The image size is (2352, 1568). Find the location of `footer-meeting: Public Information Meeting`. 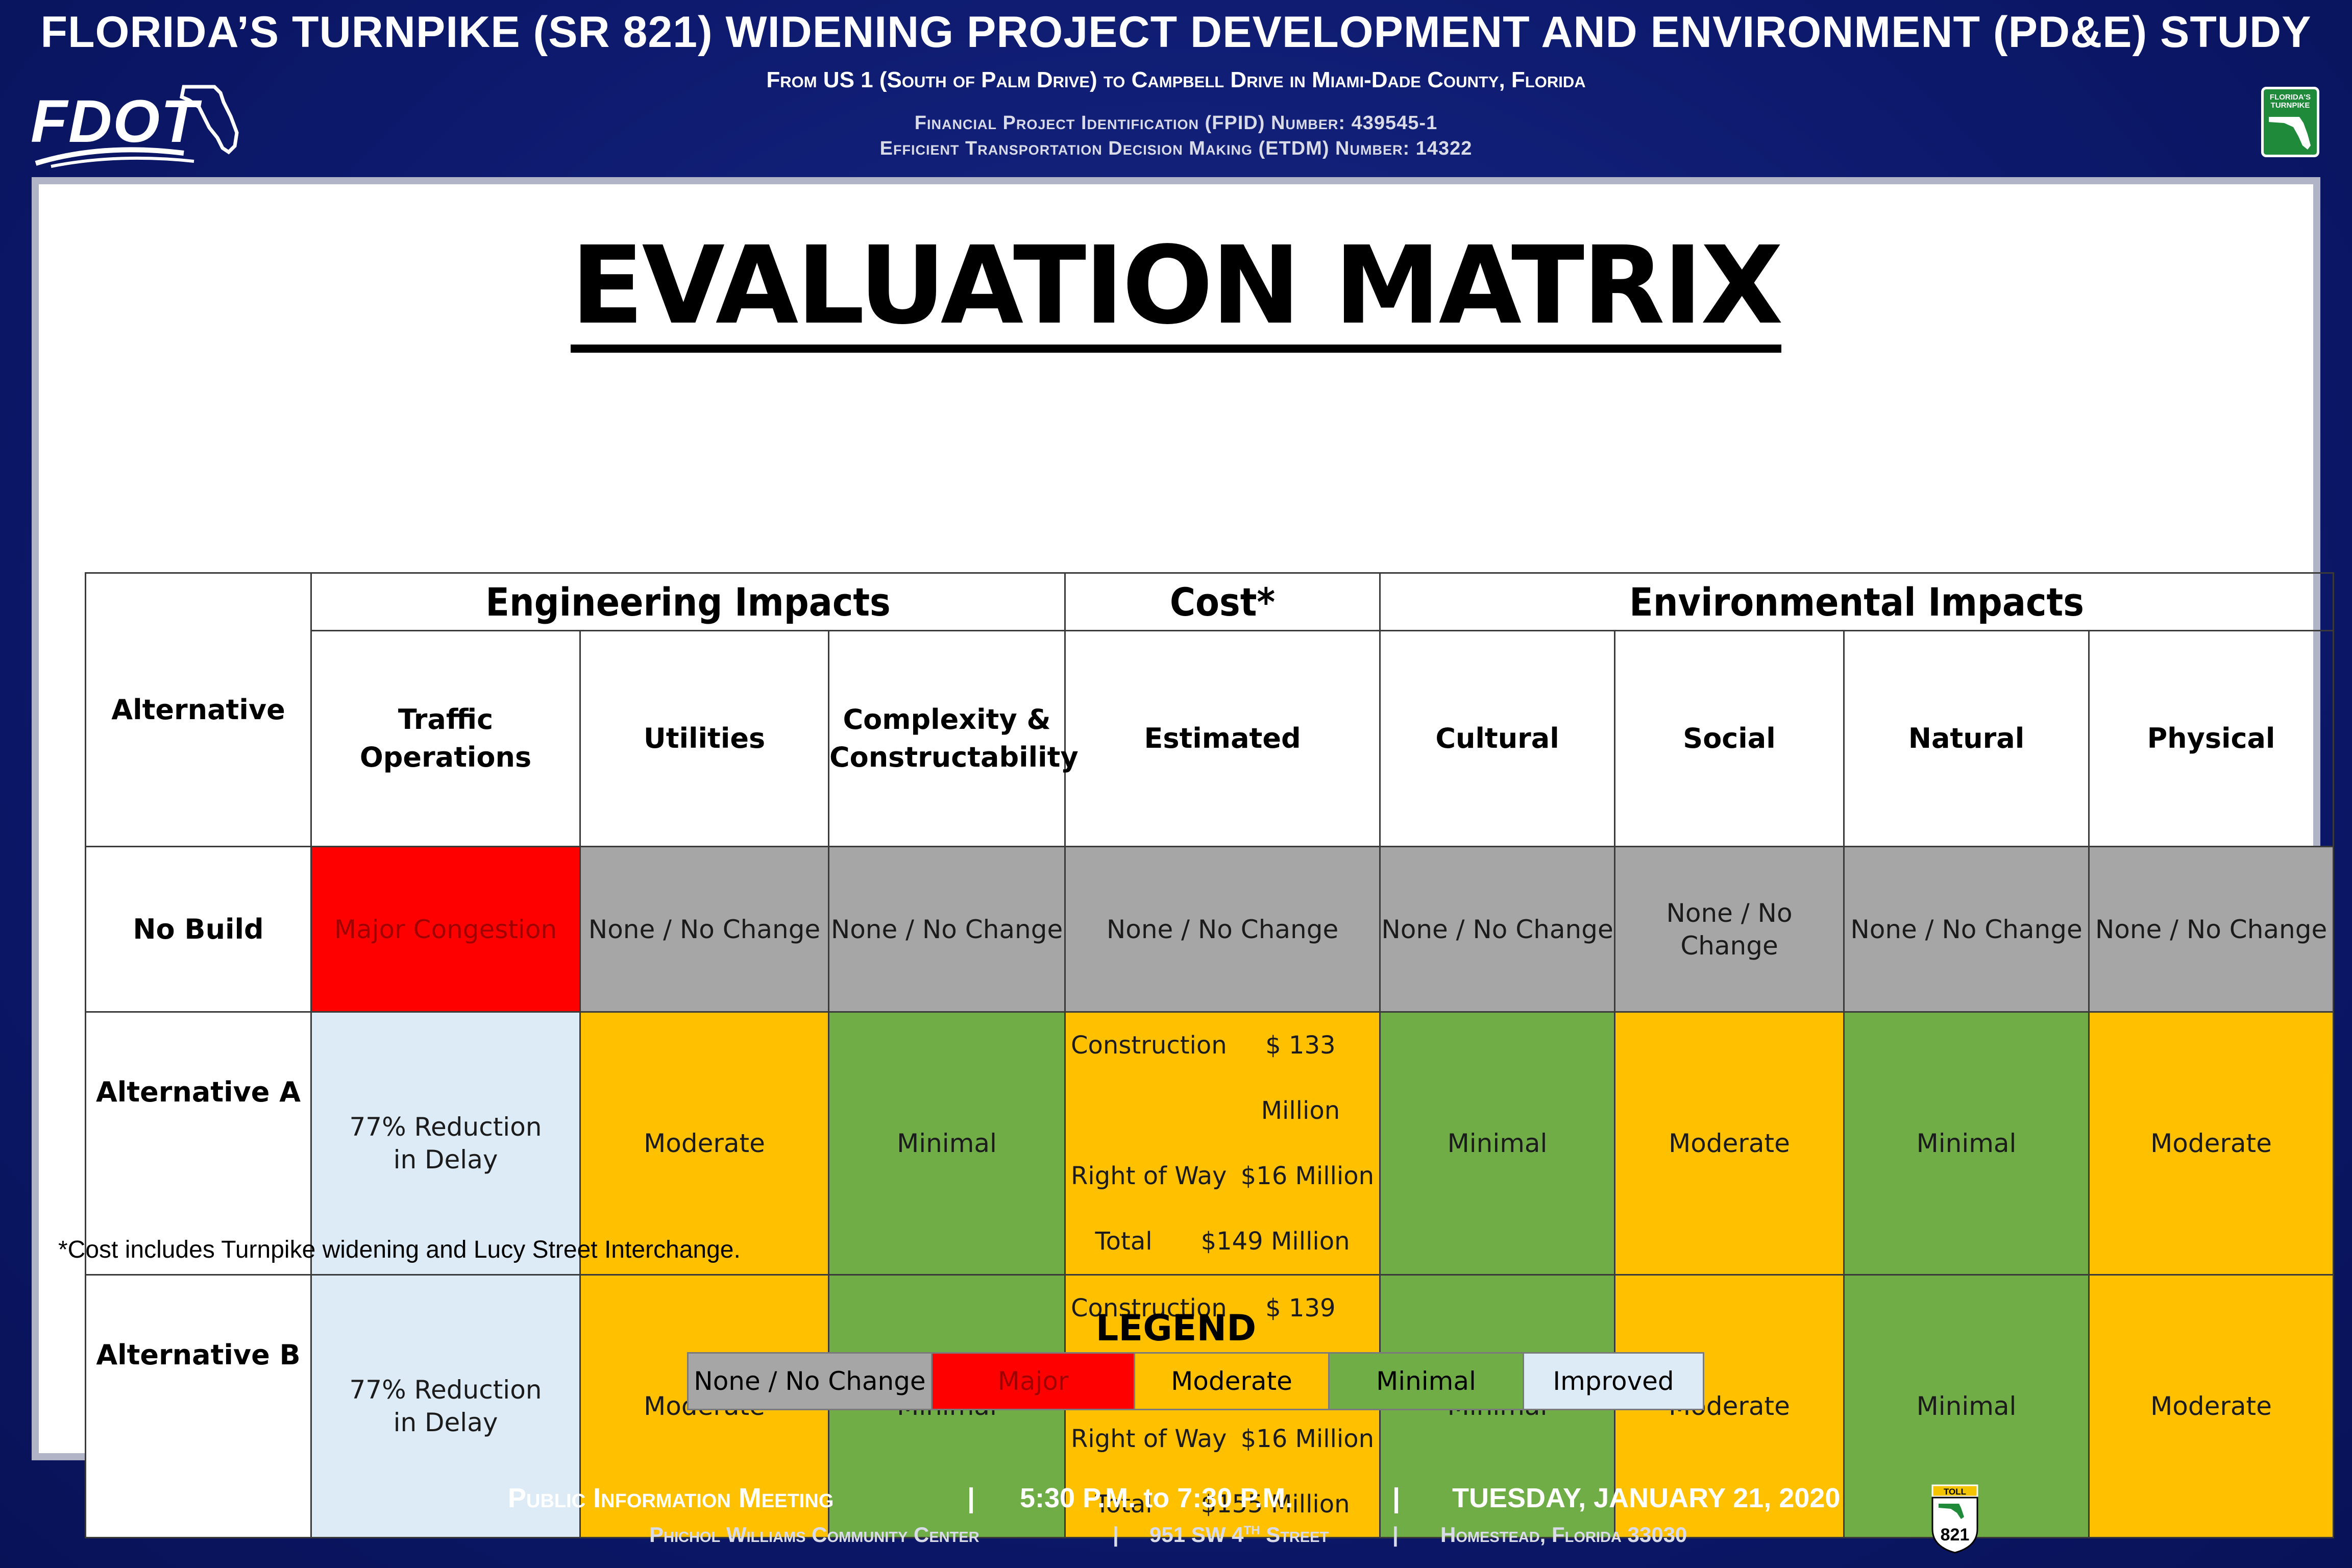

footer-meeting: Public Information Meeting is located at coordinates (671, 1498).